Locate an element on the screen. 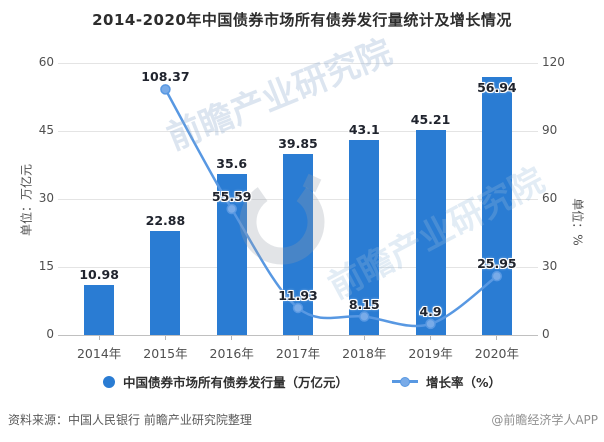 This screenshot has width=604, height=442. legend-item-line: 增长率（%） is located at coordinates (446, 381).